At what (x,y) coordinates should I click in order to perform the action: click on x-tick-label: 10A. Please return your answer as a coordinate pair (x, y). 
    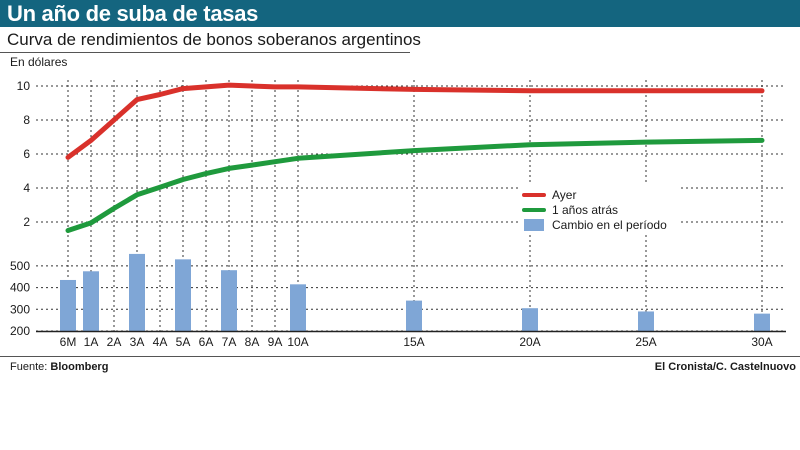
    Looking at the image, I should click on (297, 342).